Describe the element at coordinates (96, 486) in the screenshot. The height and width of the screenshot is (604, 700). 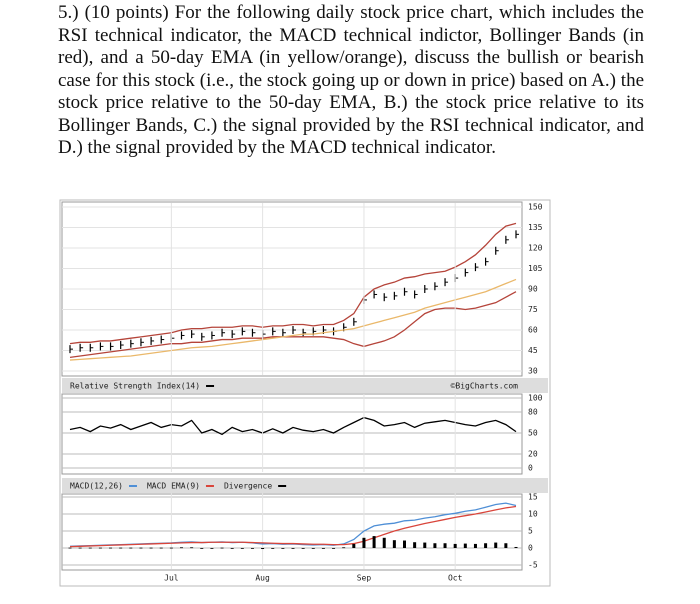
I see `legend-label: MACD(12,26)` at that location.